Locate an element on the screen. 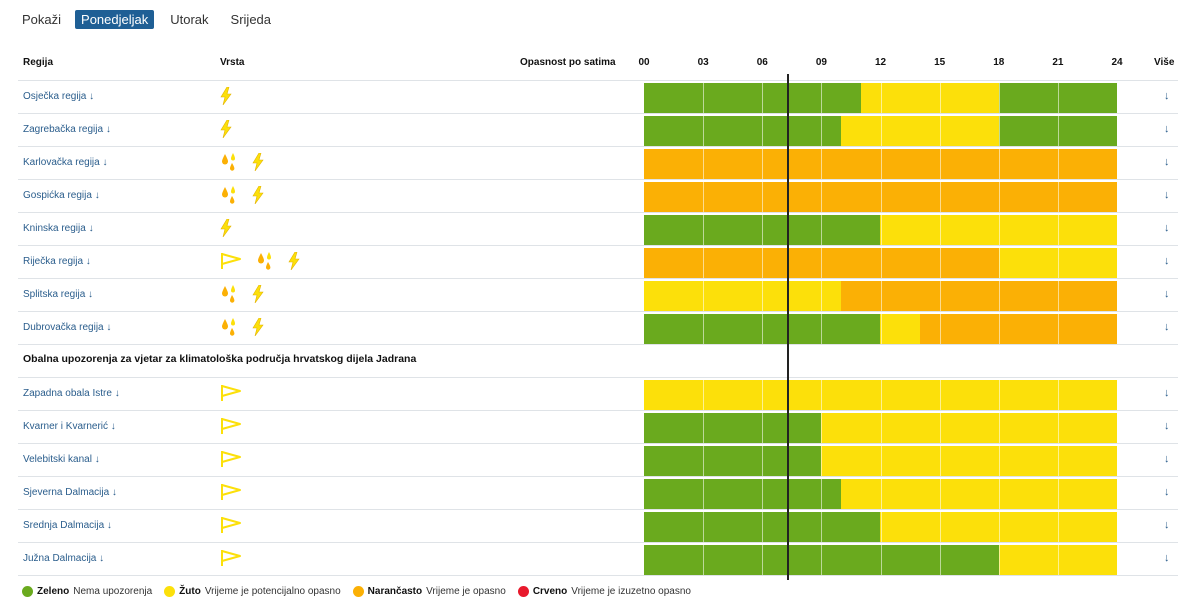 Image resolution: width=1200 pixels, height=615 pixels. region-link: Zagrebačka regija ↓ is located at coordinates (67, 129).